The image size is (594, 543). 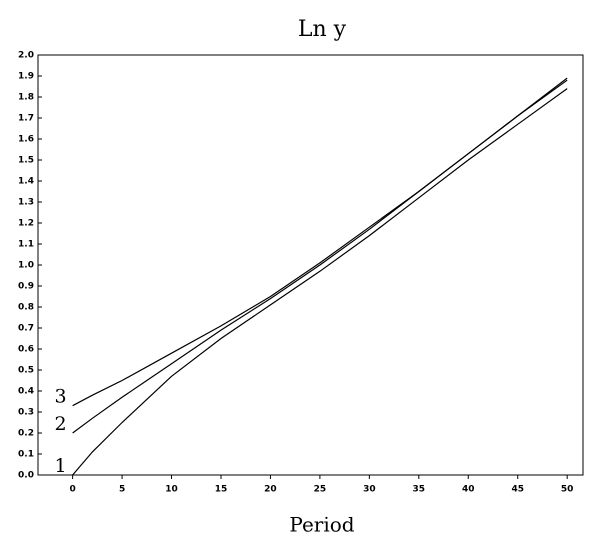 What do you see at coordinates (26, 203) in the screenshot?
I see `y-tick-label: 1.3` at bounding box center [26, 203].